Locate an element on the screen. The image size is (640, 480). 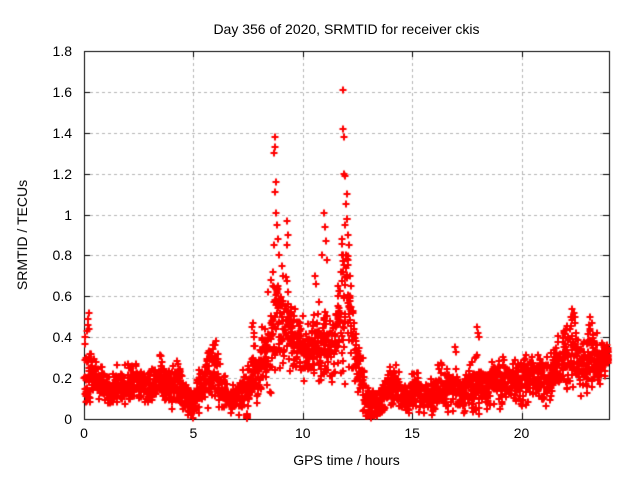
x-tick-label: 15 is located at coordinates (412, 433).